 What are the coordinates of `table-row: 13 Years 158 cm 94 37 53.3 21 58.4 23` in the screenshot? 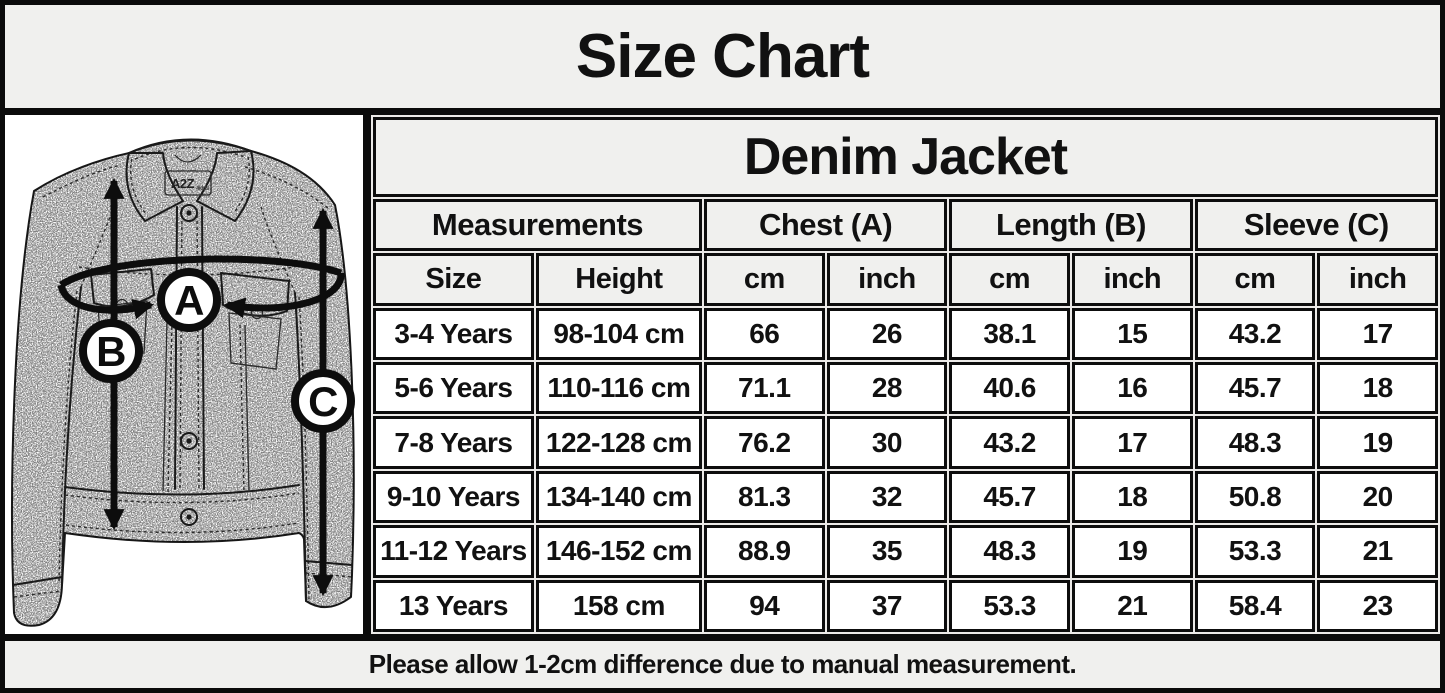 It's located at (905, 605).